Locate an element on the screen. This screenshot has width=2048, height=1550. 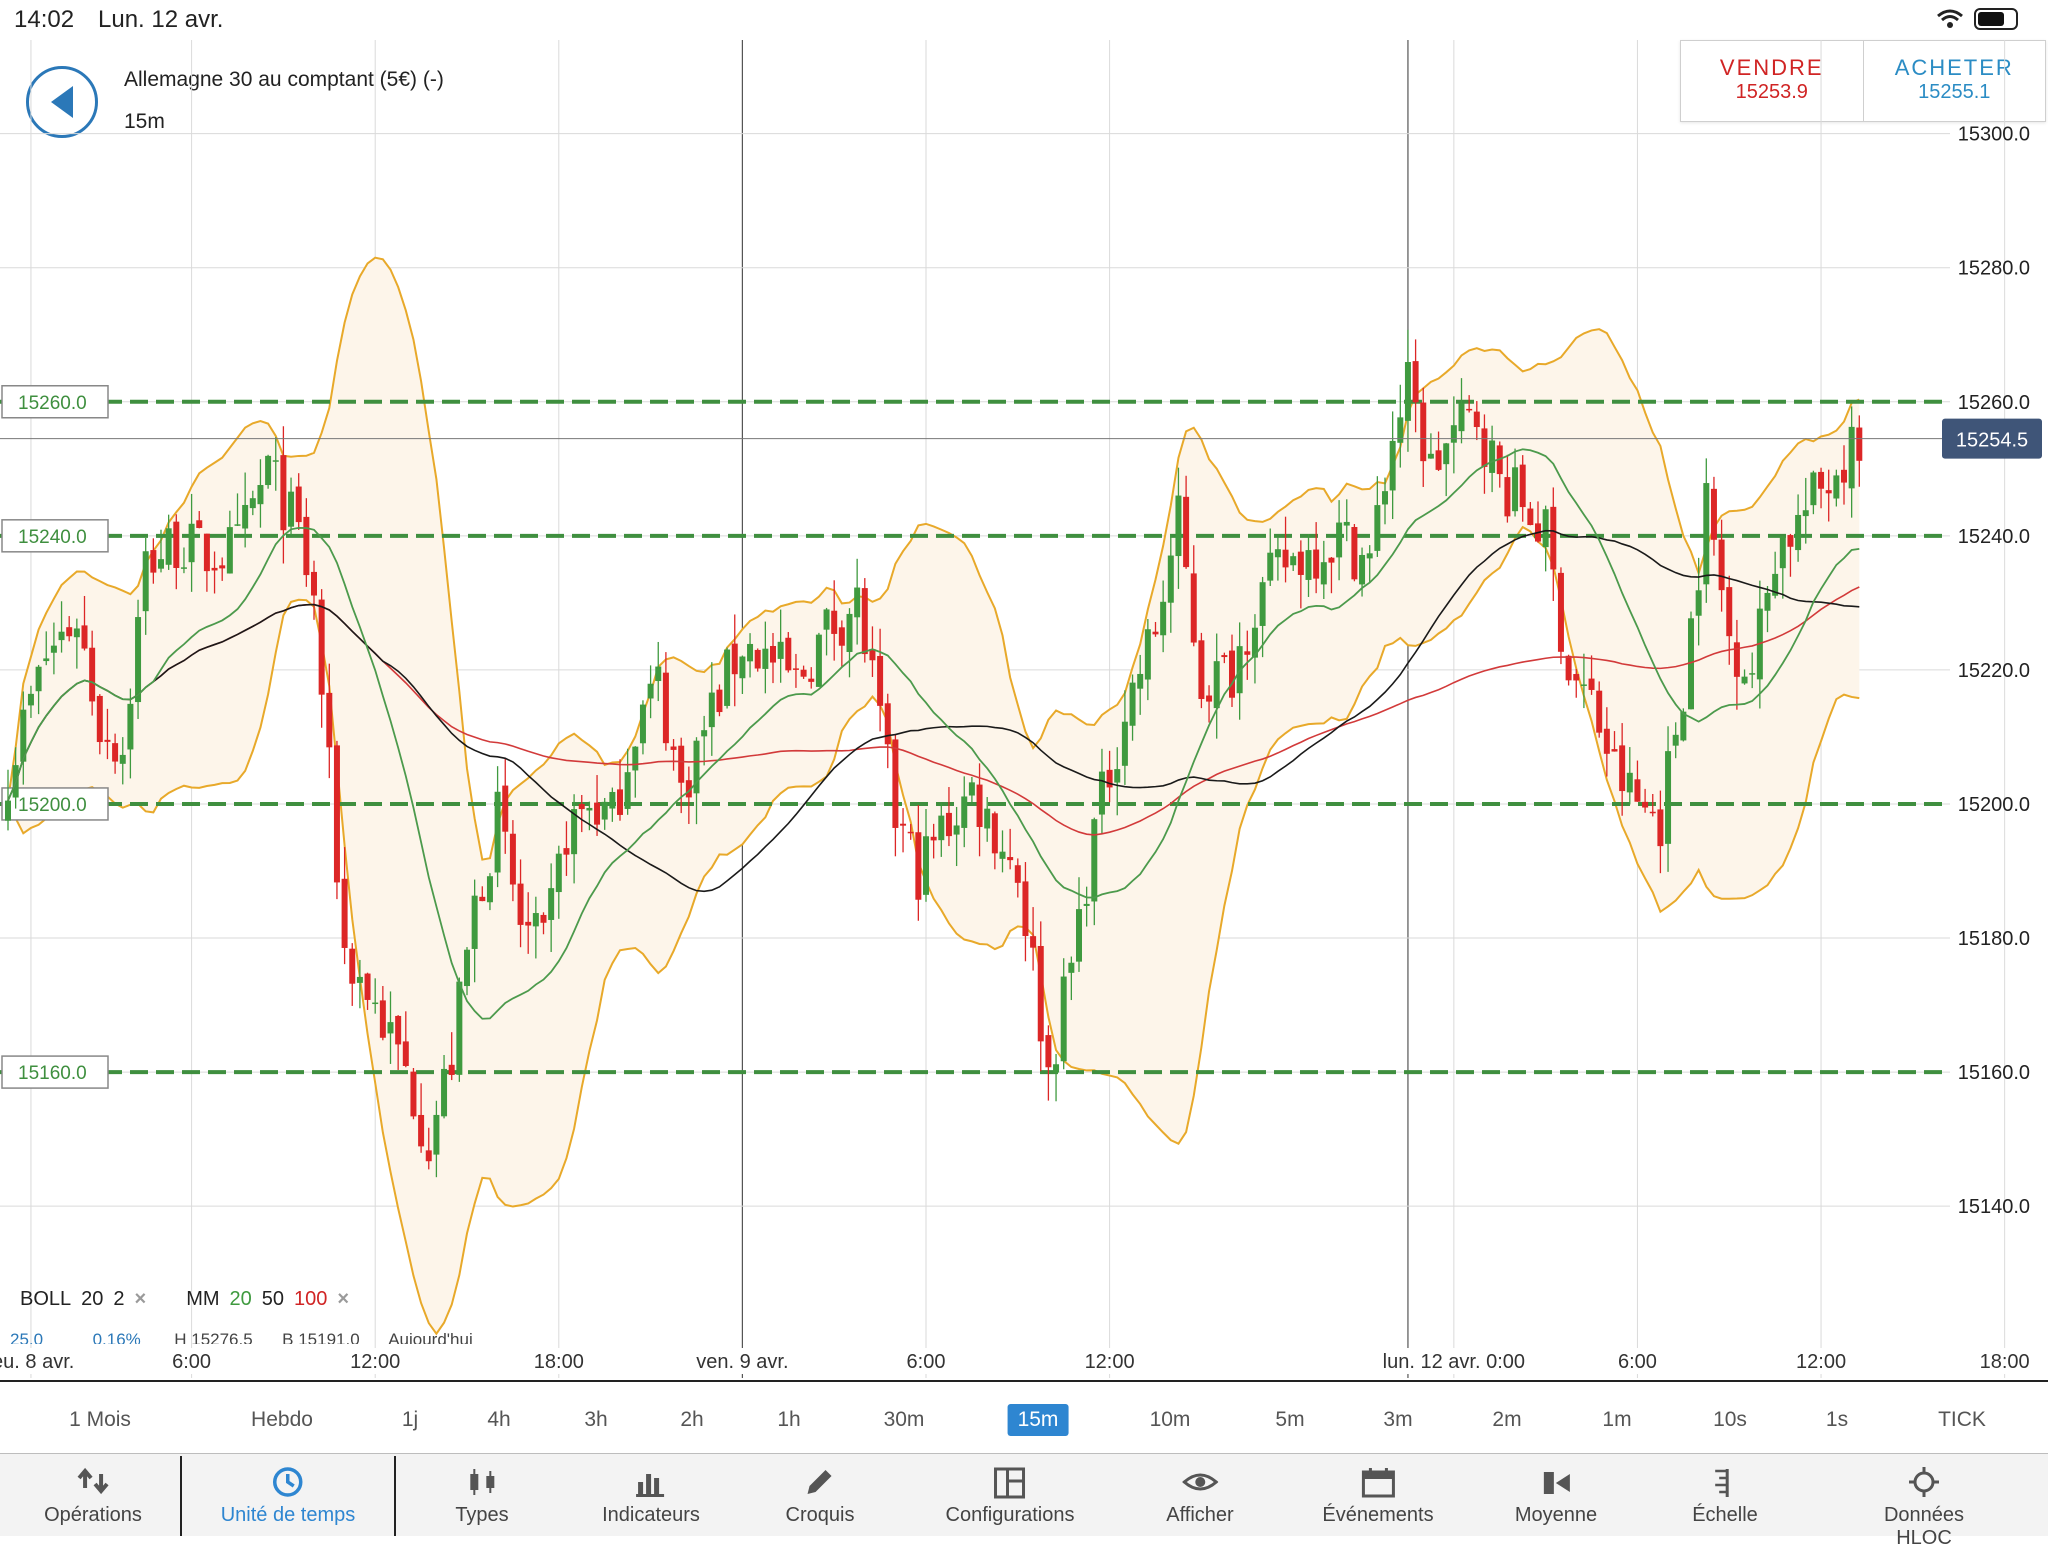
timeframe-1m: 1m is located at coordinates (1617, 1419).